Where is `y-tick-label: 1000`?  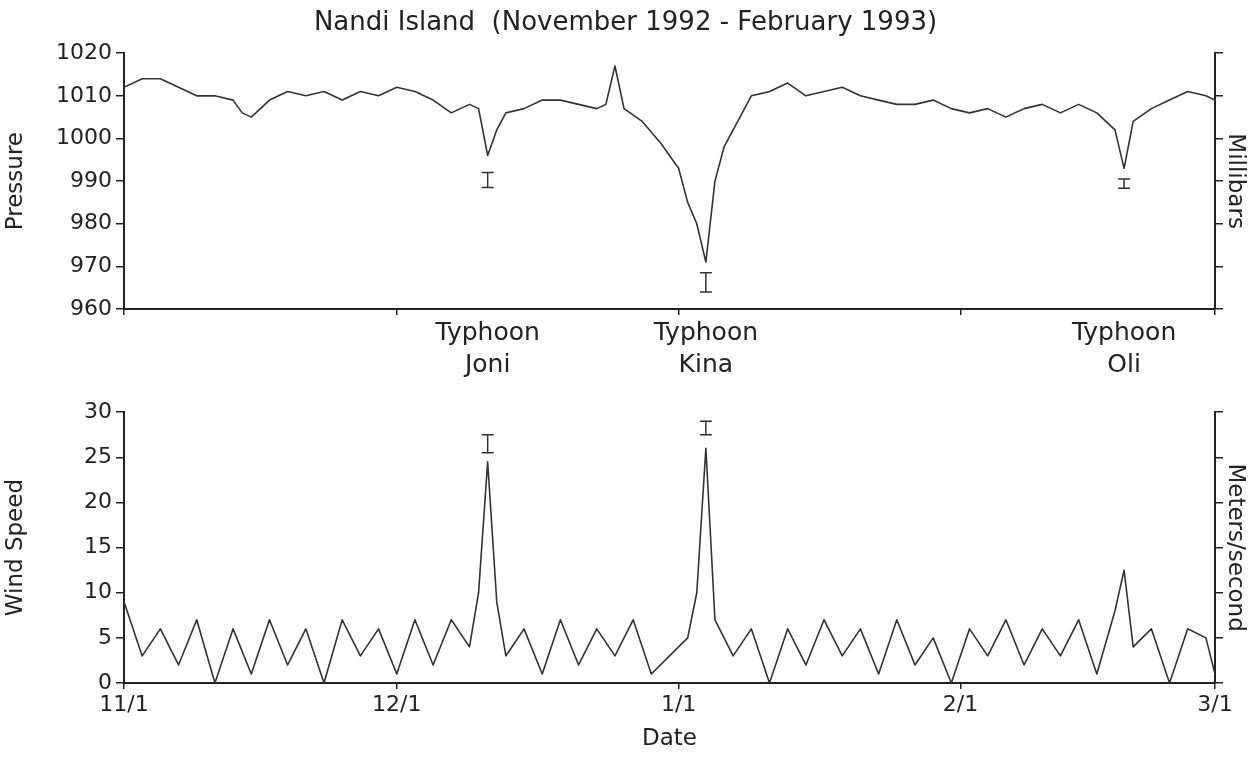
y-tick-label: 1000 is located at coordinates (84, 137).